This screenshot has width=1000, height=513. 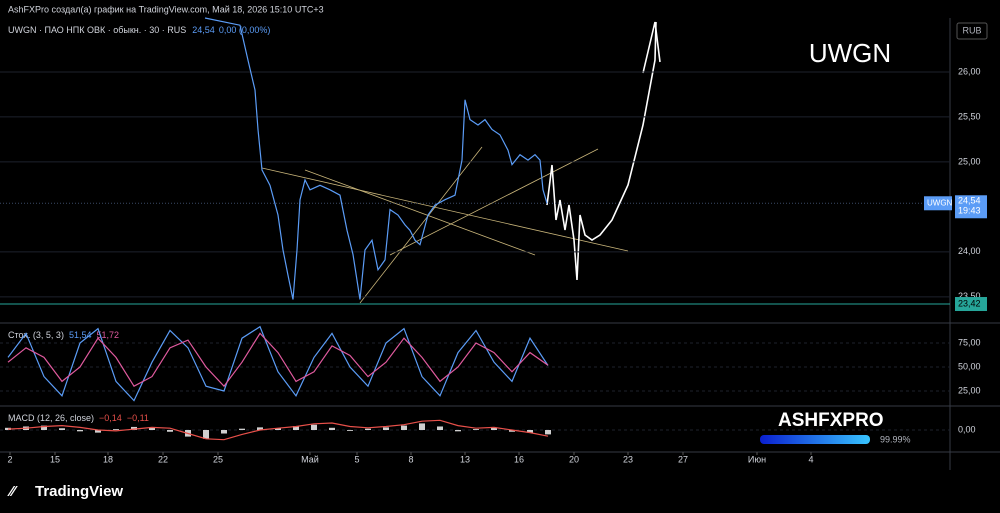 I want to click on symbol-tag-label: UWGN, so click(x=940, y=202).